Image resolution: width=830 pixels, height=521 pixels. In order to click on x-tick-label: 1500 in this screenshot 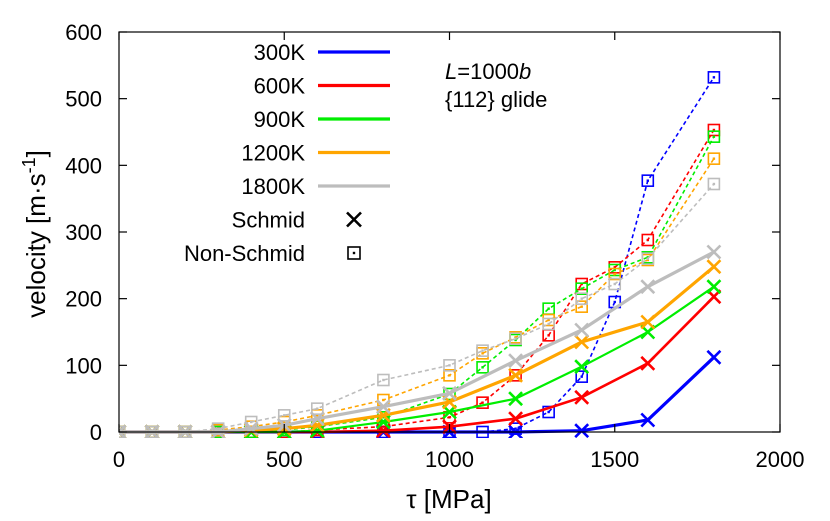, I will do `click(614, 459)`.